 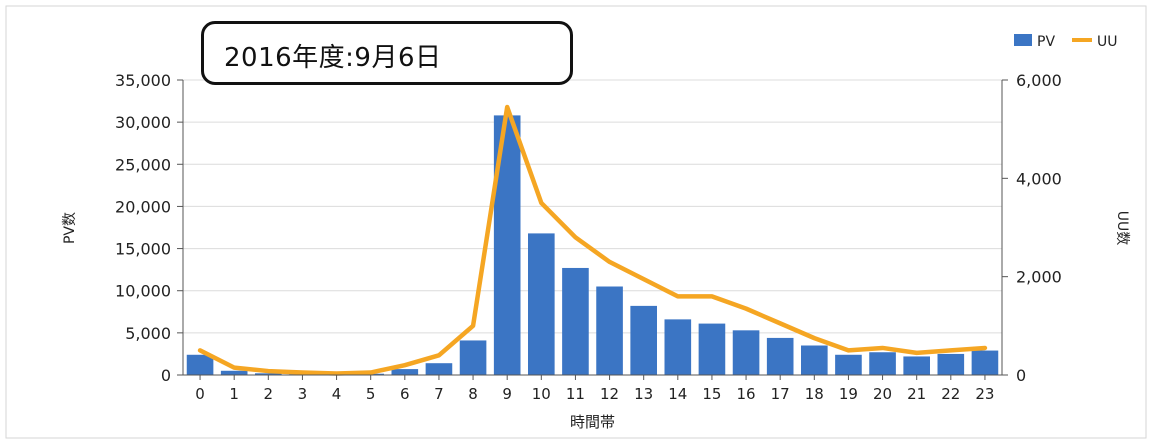 What do you see at coordinates (1046, 42) in the screenshot?
I see `legend-pv-label: PV` at bounding box center [1046, 42].